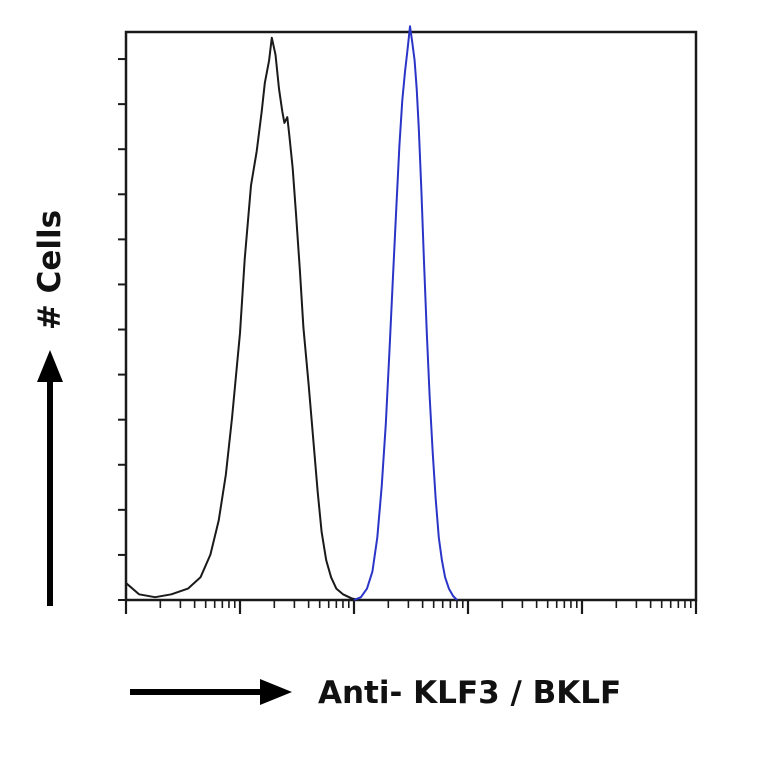  What do you see at coordinates (50, 478) in the screenshot?
I see `y-axis-arrow` at bounding box center [50, 478].